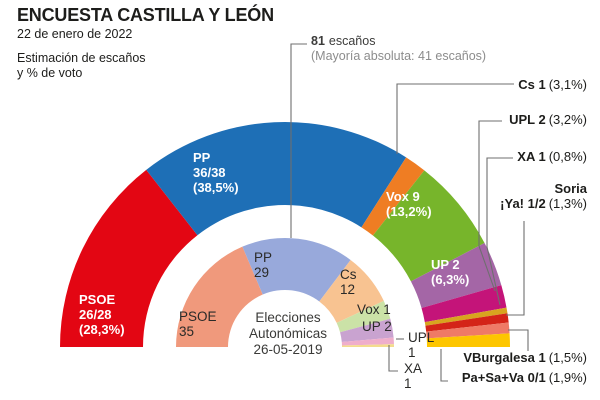 This screenshot has height=400, width=600. Describe the element at coordinates (129, 258) in the screenshot. I see `arc-psoe-2022` at that location.